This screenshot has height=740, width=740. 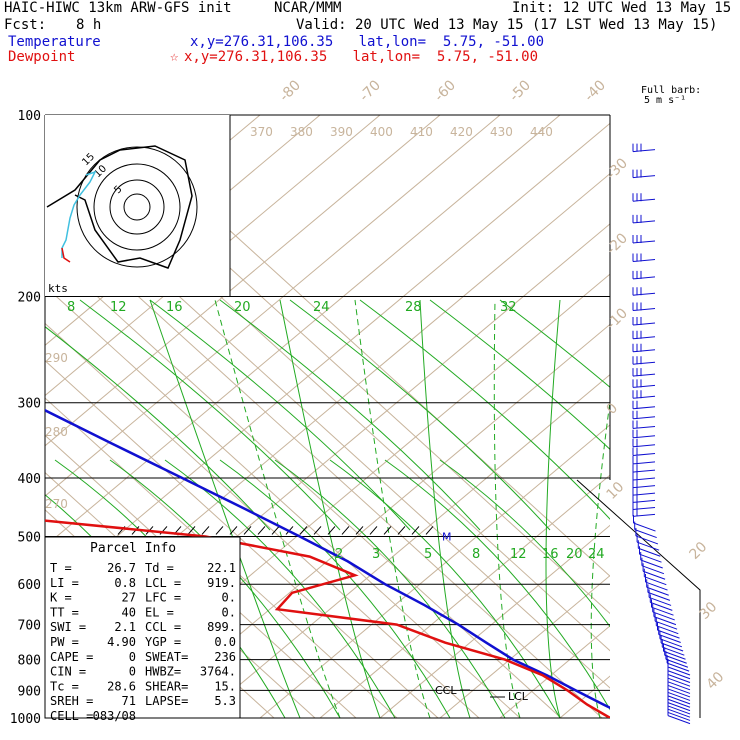 What do you see at coordinates (163, 642) in the screenshot?
I see `parcel-info-label: YGP =` at bounding box center [163, 642].